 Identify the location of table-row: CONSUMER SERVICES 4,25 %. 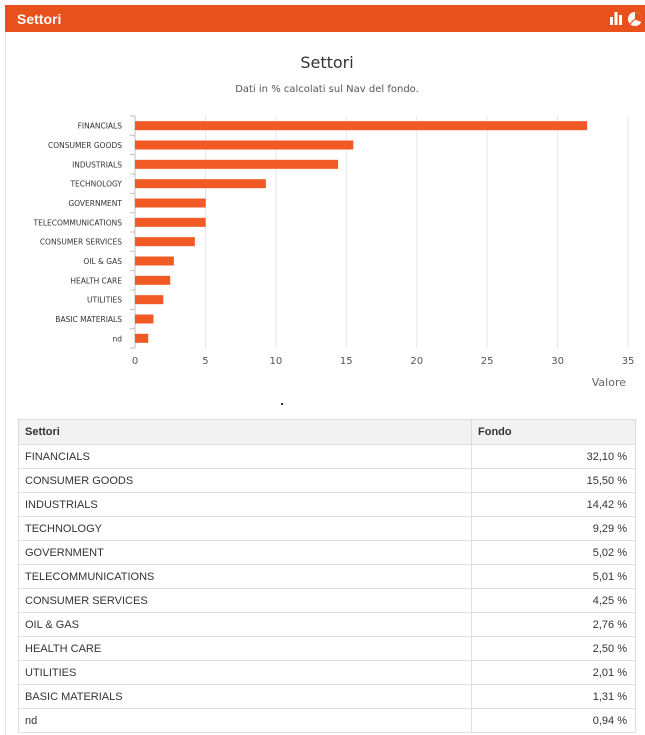
(327, 600).